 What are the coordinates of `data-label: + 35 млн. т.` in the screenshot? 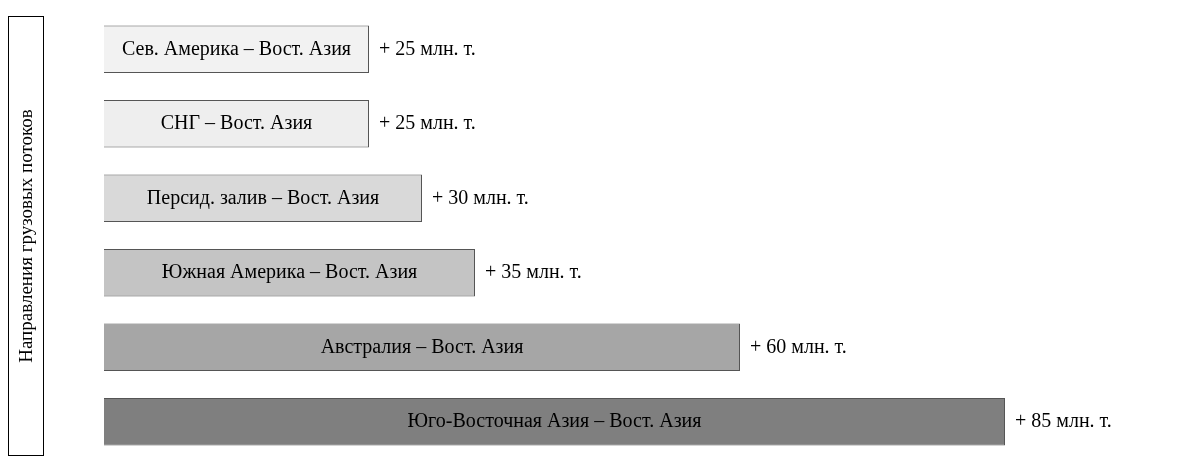 It's located at (533, 271).